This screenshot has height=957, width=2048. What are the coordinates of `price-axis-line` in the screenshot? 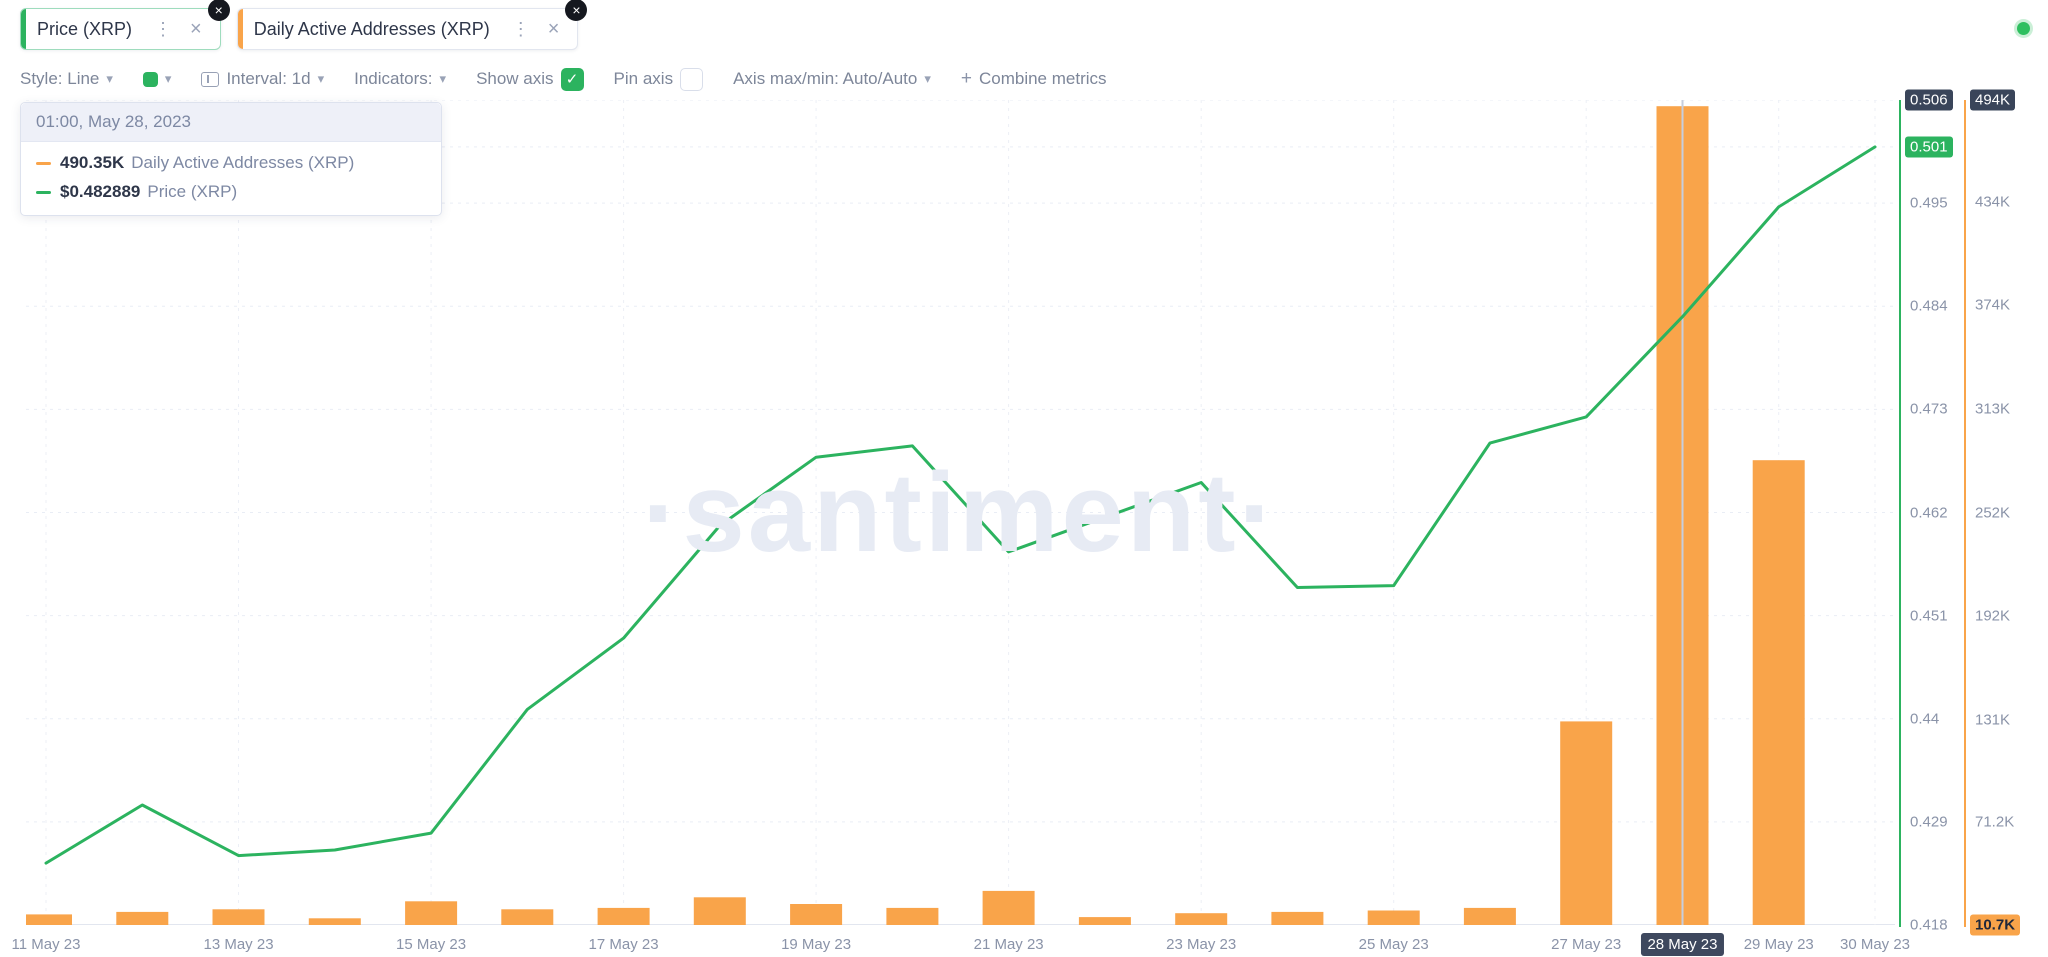 It's located at (1900, 513).